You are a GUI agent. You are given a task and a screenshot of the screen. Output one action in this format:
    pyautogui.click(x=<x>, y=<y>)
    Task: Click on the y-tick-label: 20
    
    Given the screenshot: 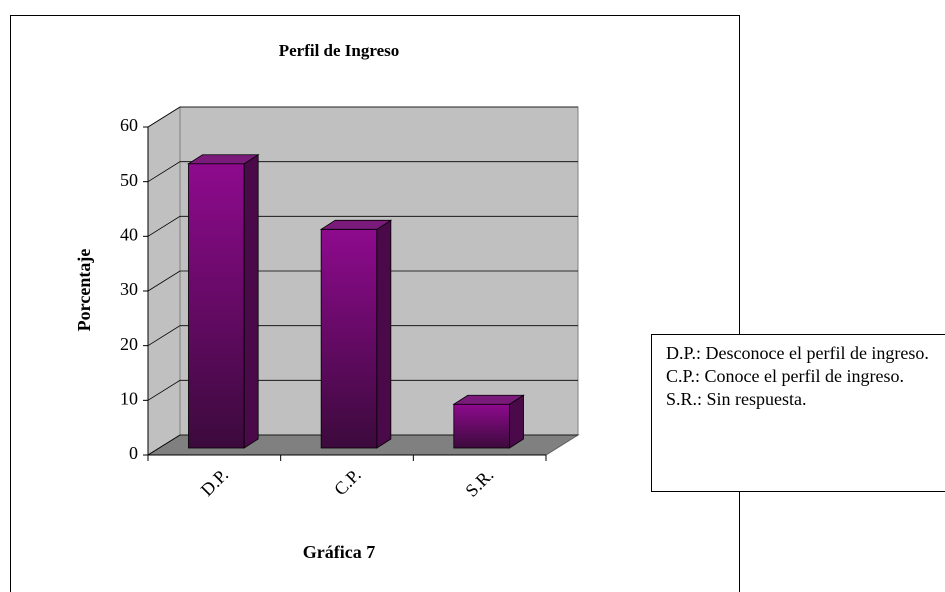 What is the action you would take?
    pyautogui.click(x=129, y=344)
    